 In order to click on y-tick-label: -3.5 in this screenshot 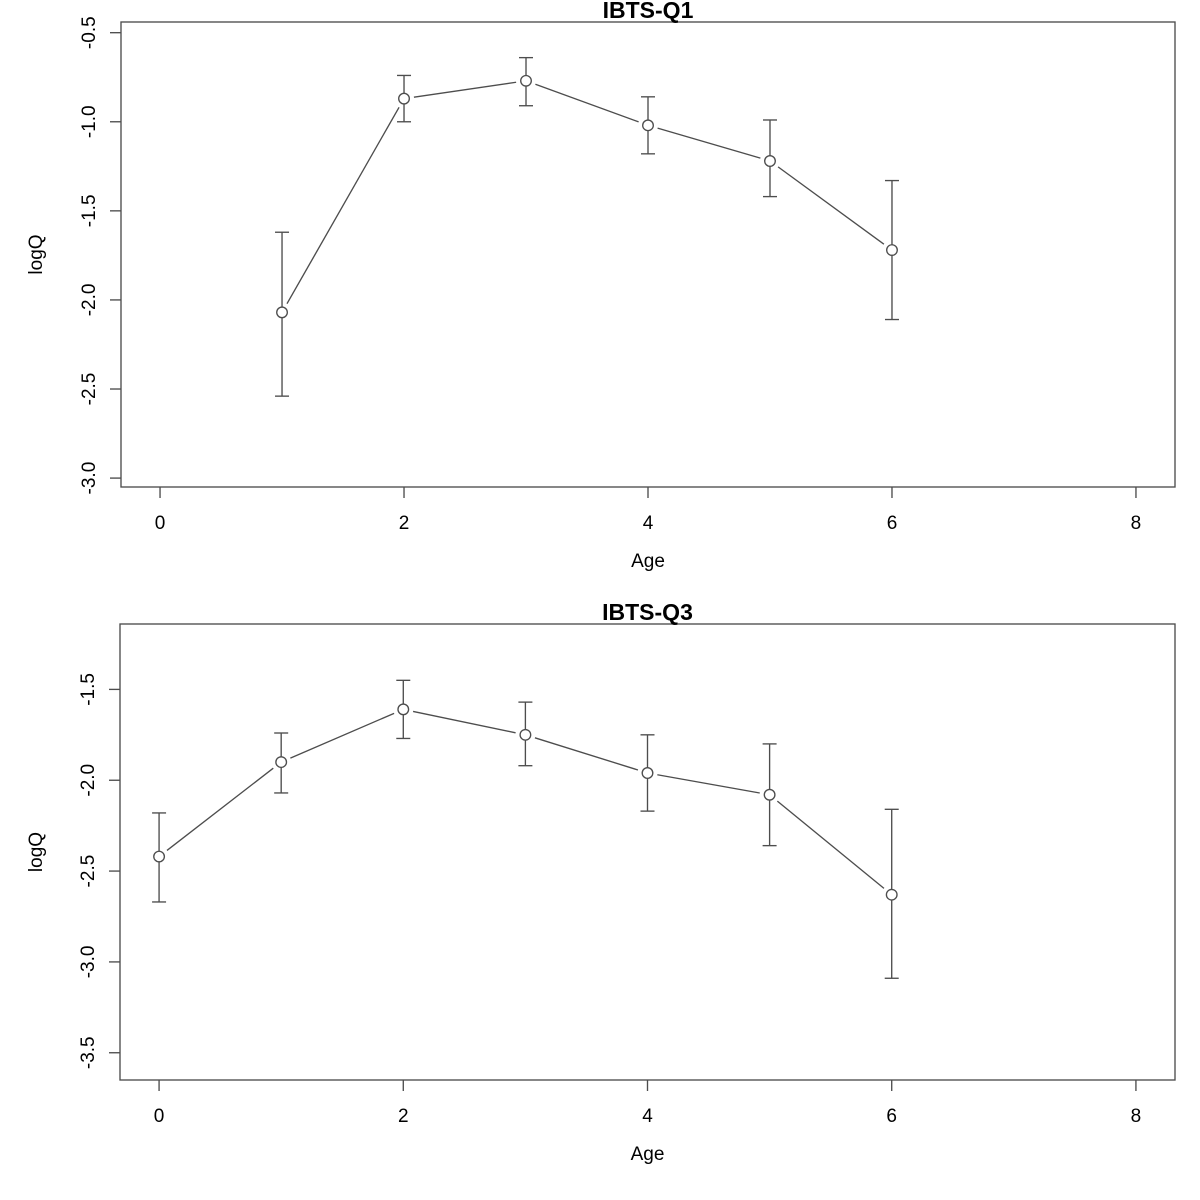, I will do `click(88, 1052)`.